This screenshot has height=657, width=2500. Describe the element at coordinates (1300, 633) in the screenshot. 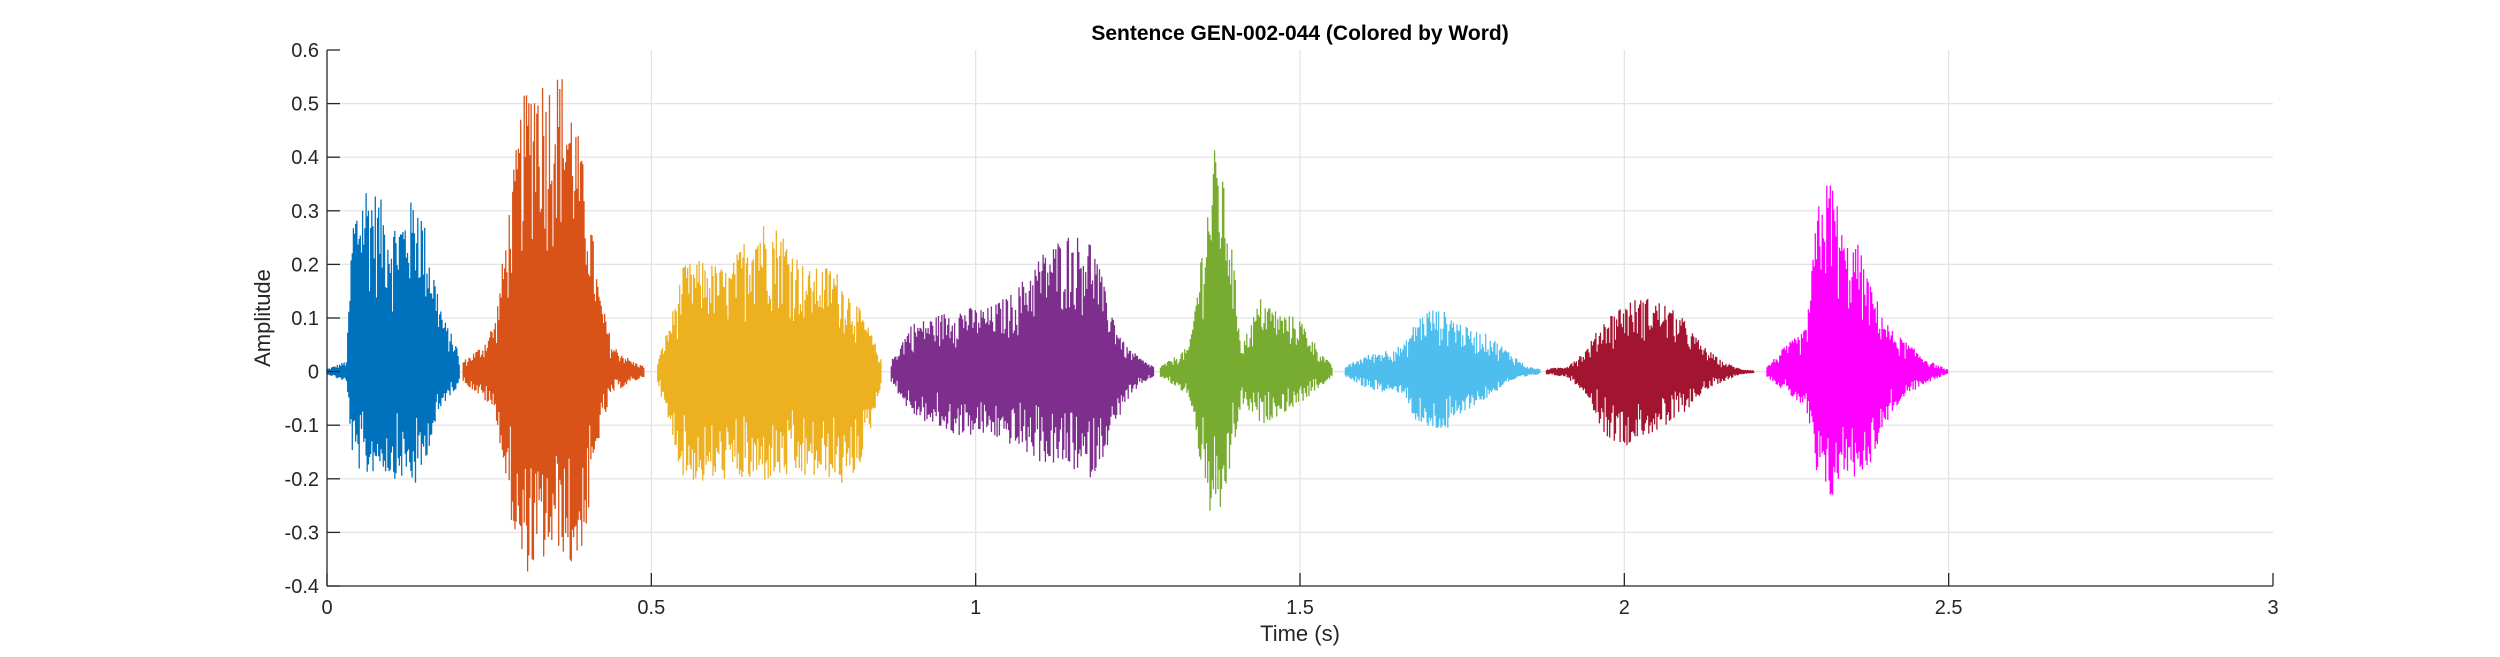

I see `x-axis-label: Time (s)` at that location.